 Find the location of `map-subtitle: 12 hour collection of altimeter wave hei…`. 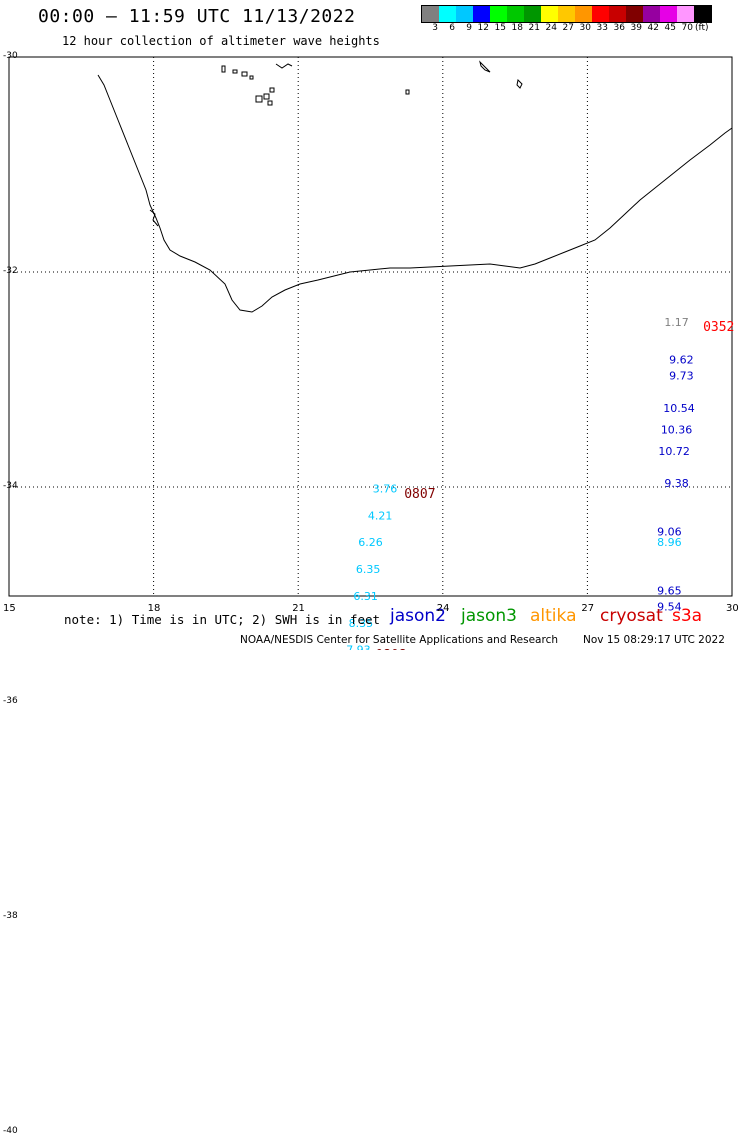

map-subtitle: 12 hour collection of altimeter wave hei… is located at coordinates (221, 41).